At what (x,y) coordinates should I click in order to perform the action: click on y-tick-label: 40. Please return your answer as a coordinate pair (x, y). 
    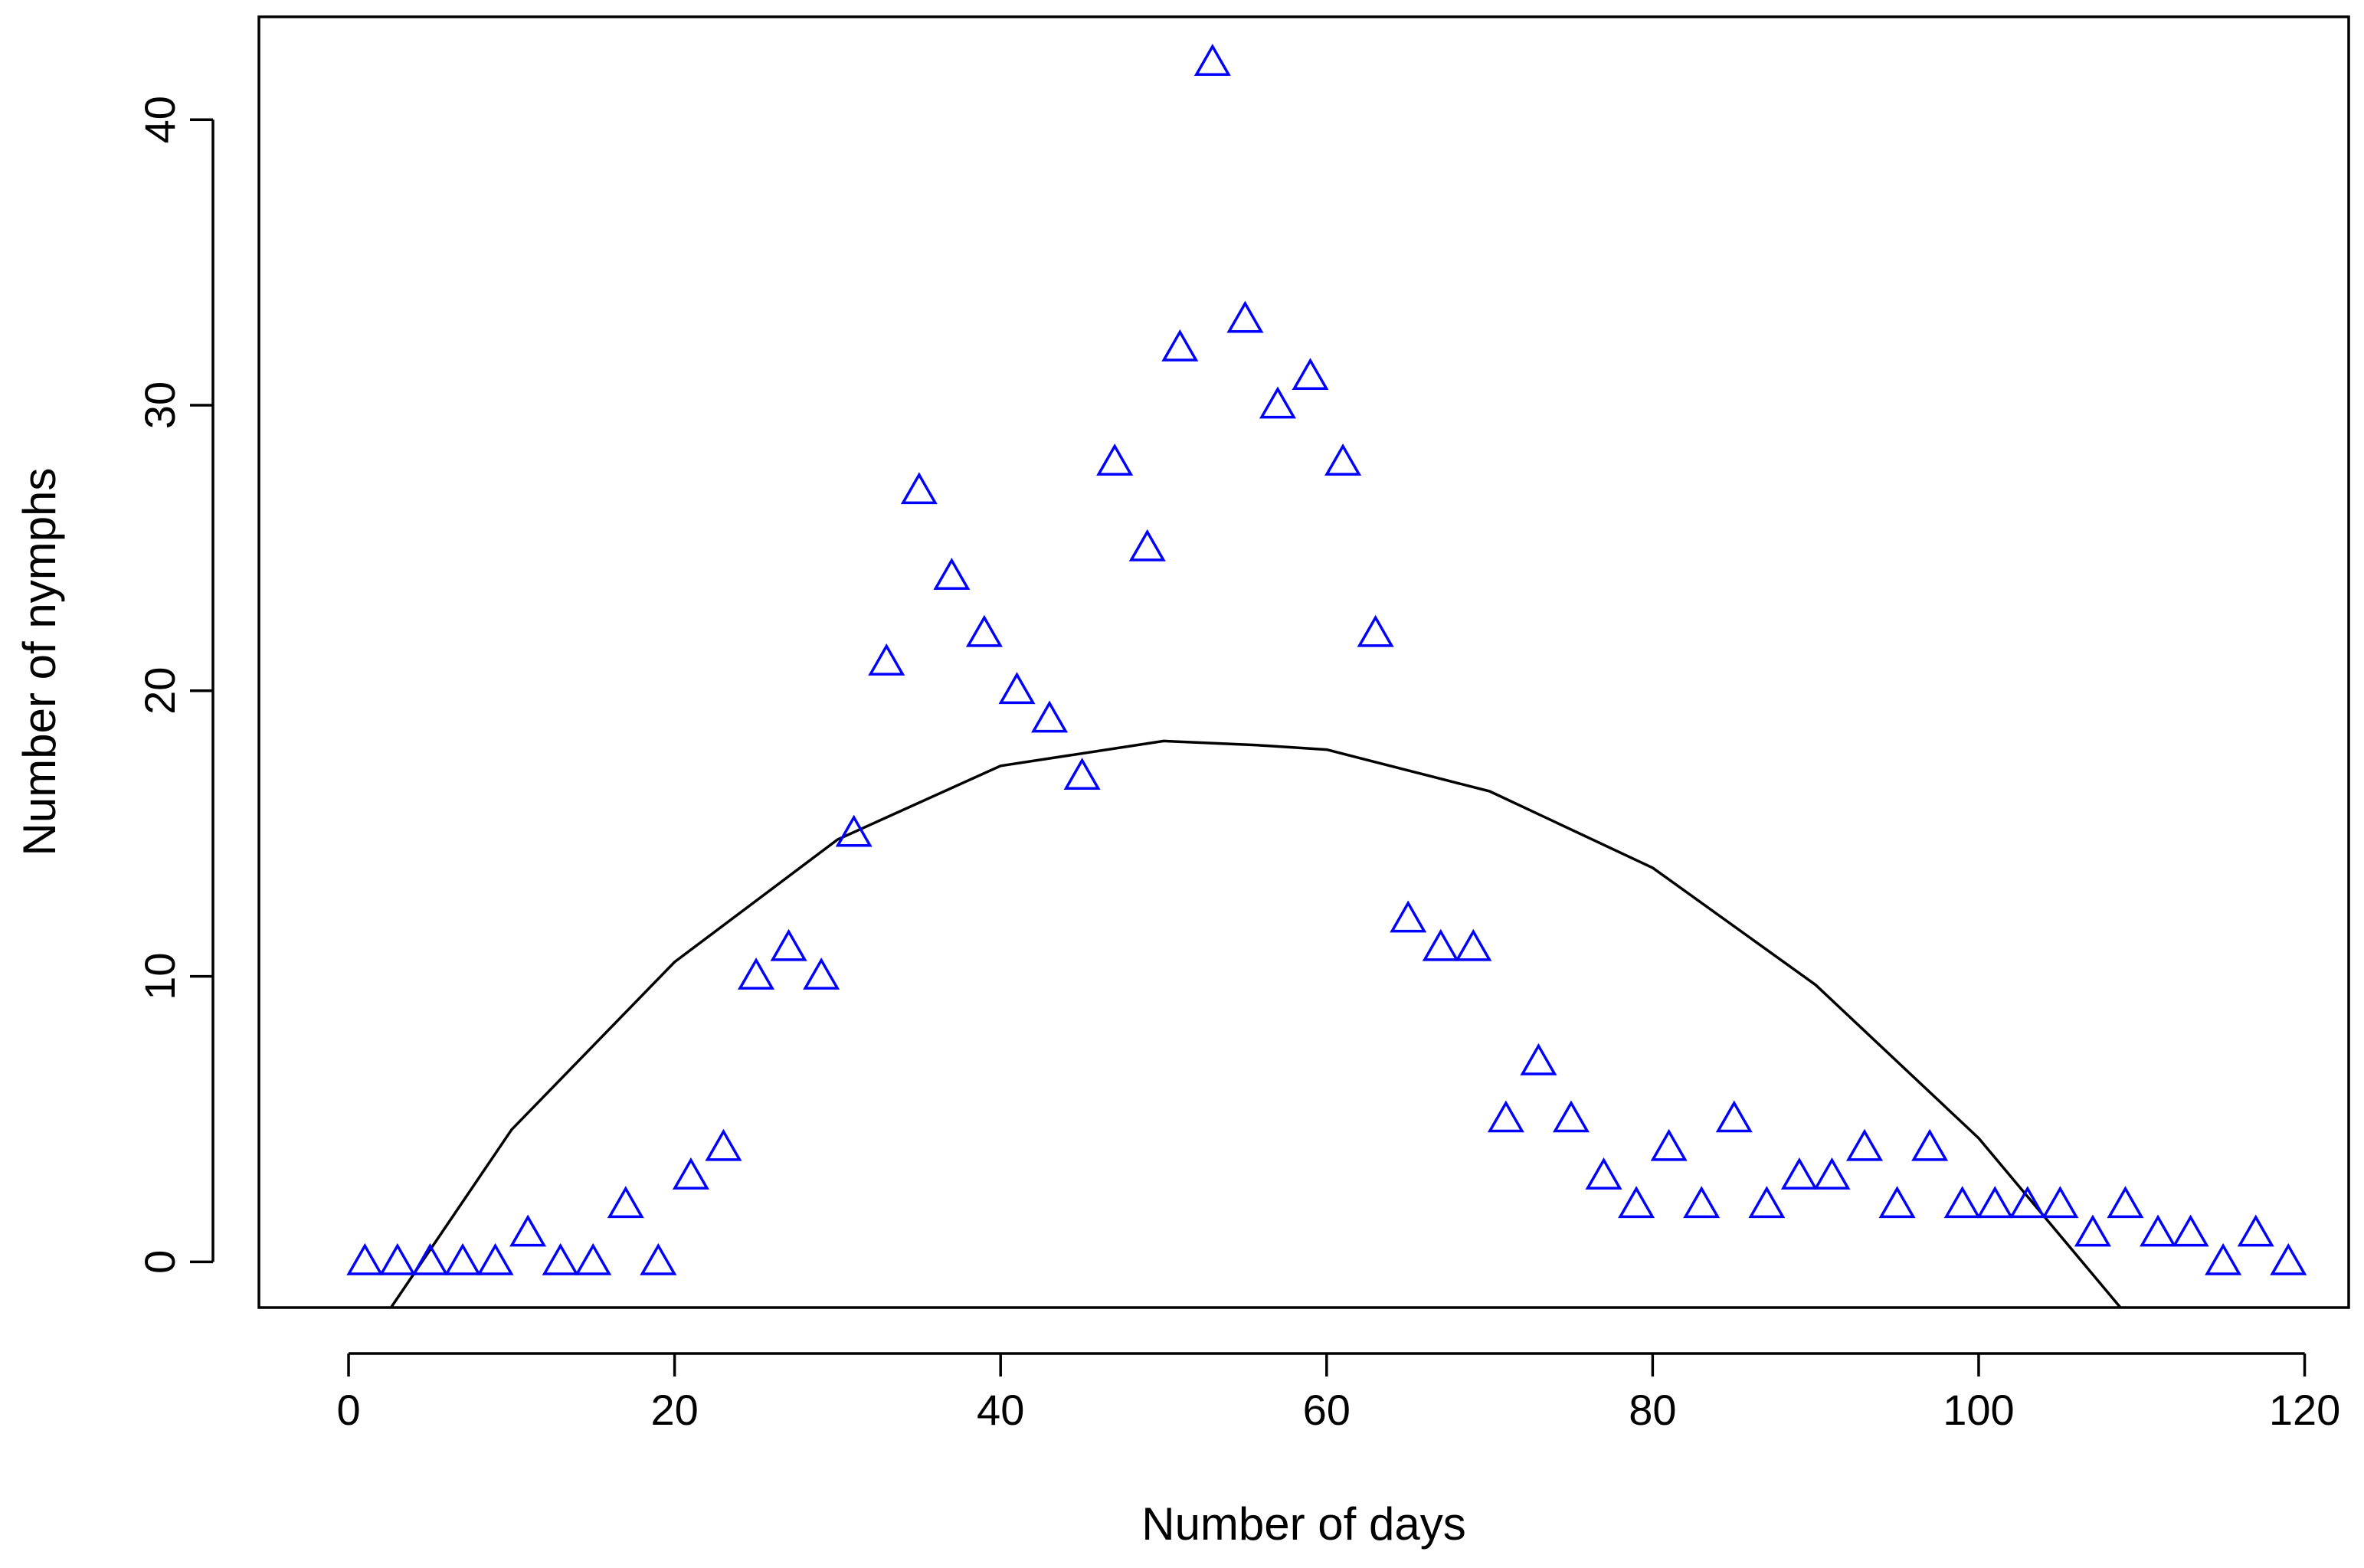
    Looking at the image, I should click on (160, 119).